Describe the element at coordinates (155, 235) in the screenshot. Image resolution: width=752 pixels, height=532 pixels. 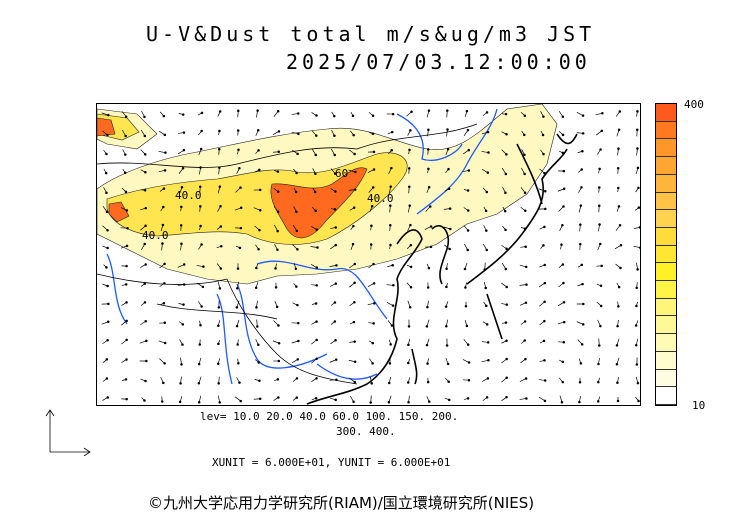
I see `contour-label: 40.0` at that location.